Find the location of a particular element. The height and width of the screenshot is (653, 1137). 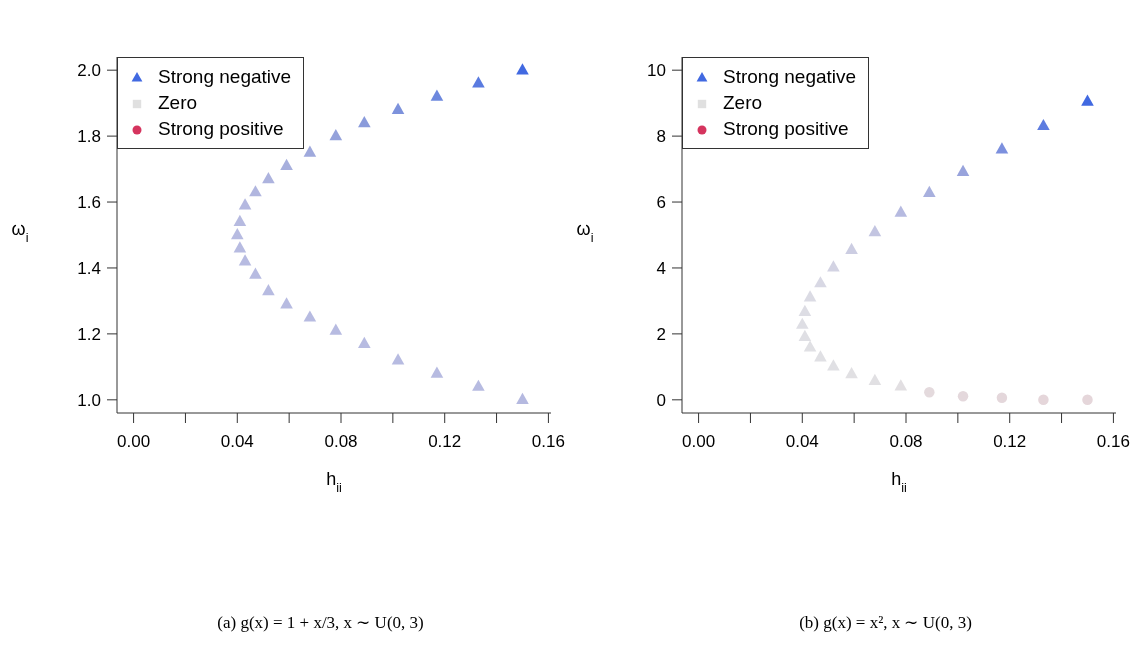

text: (b) g(x) = x², x ∼ U(0, 3) is located at coordinates (885, 622).